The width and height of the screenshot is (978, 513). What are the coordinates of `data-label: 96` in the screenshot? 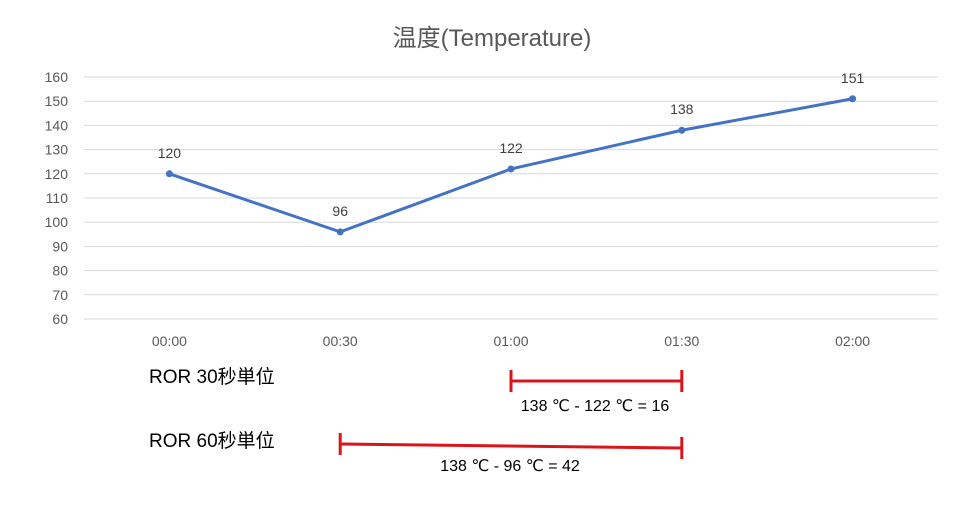 It's located at (340, 211).